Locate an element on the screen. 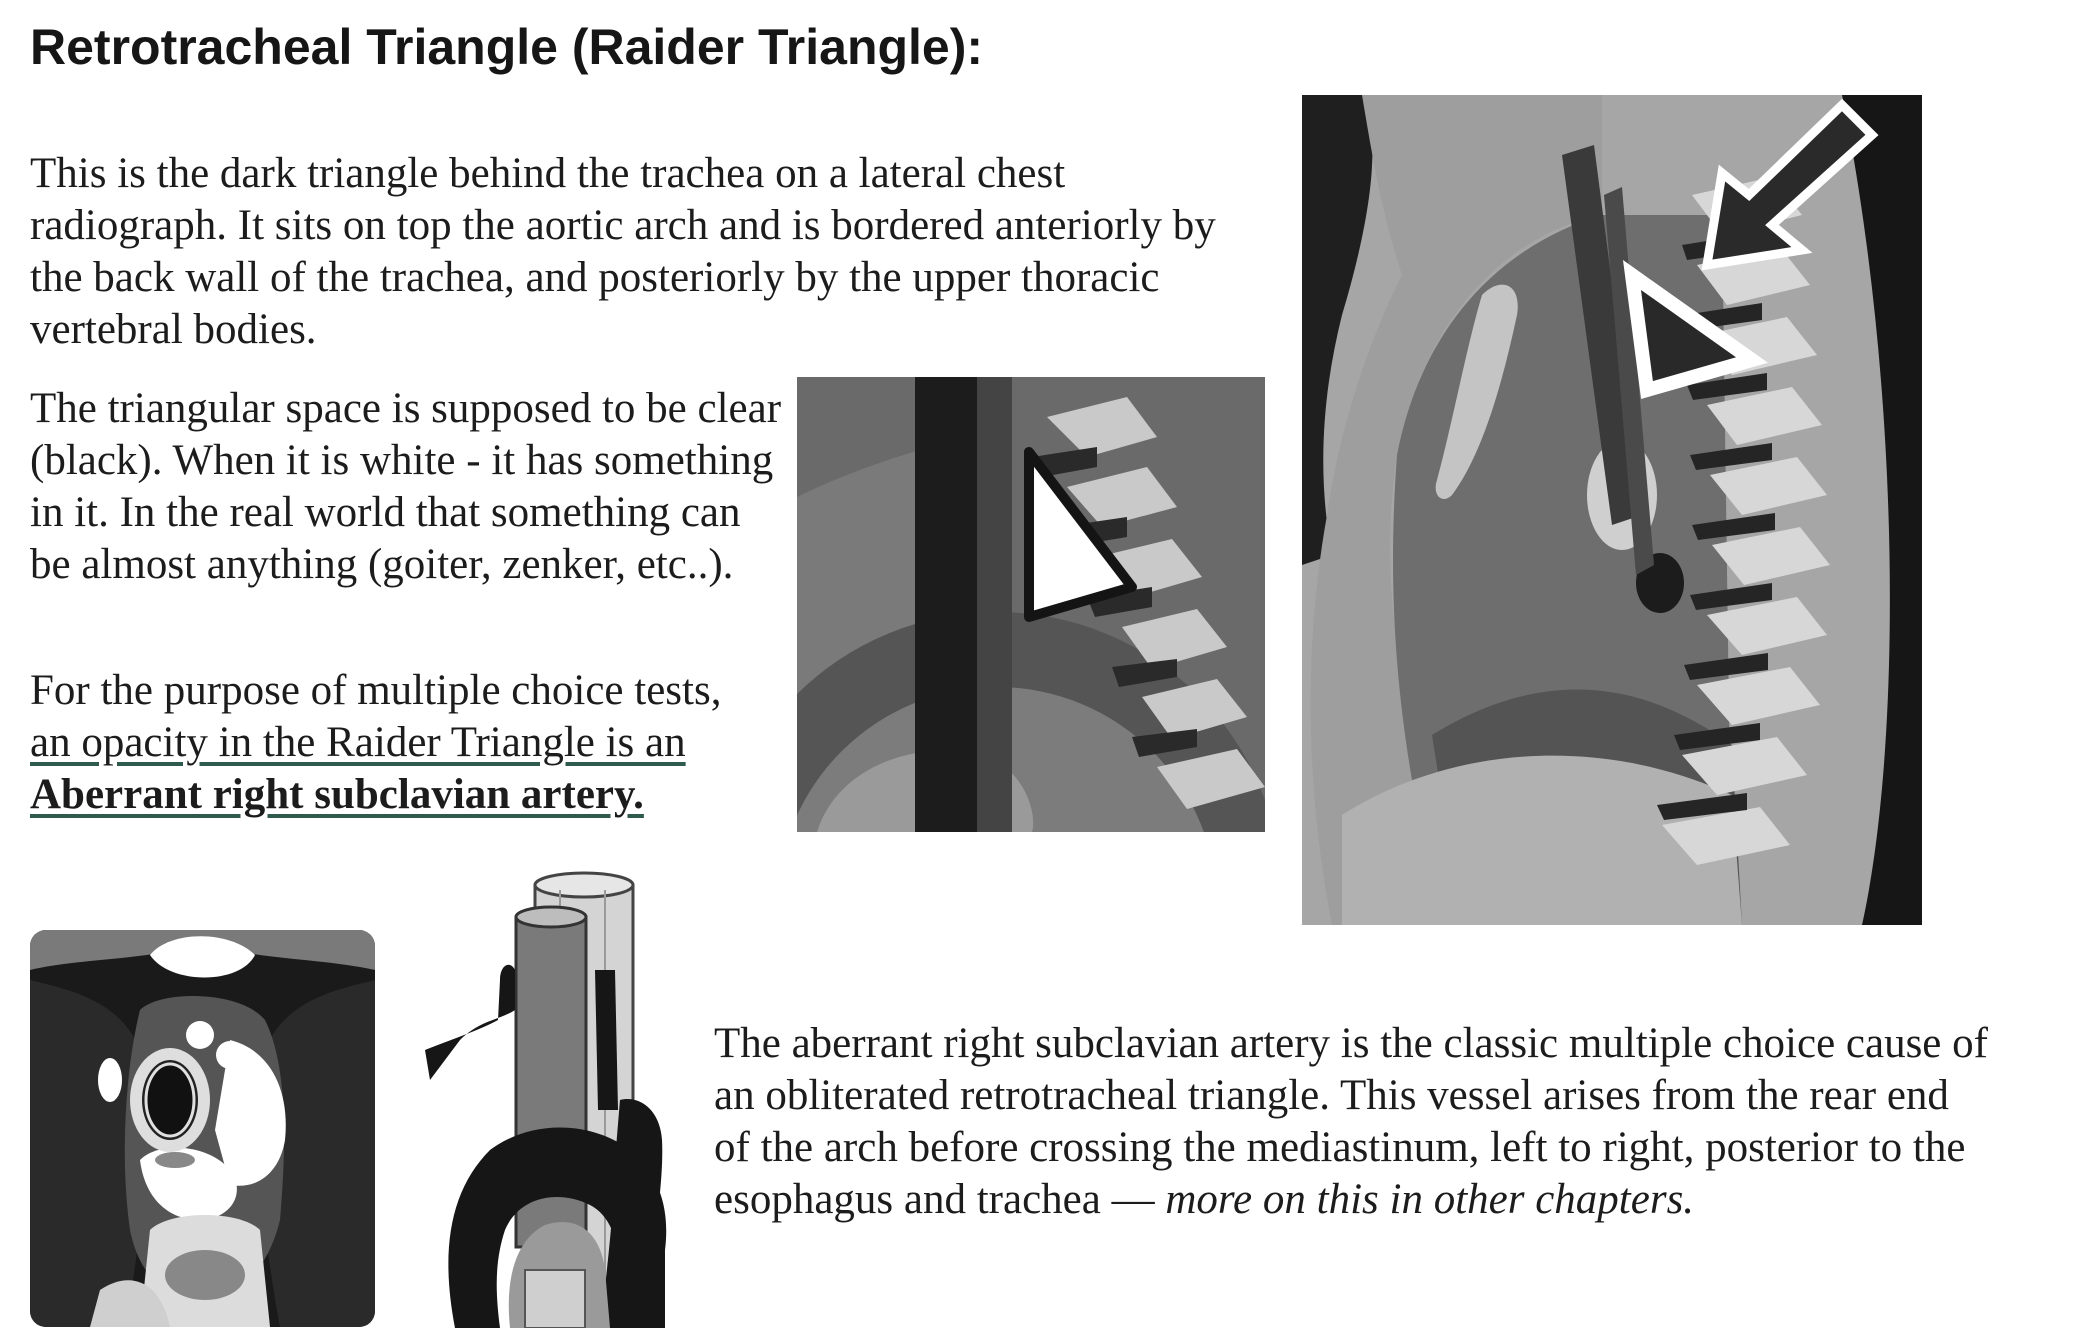 This screenshot has height=1340, width=2096. mc-answer-bold: Aberrant right subclavian artery. is located at coordinates (337, 794).